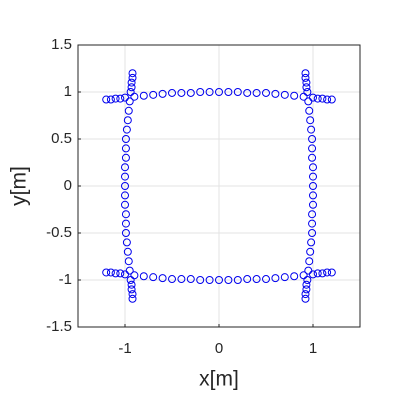  I want to click on y-tick-label: 0.5, so click(61, 138).